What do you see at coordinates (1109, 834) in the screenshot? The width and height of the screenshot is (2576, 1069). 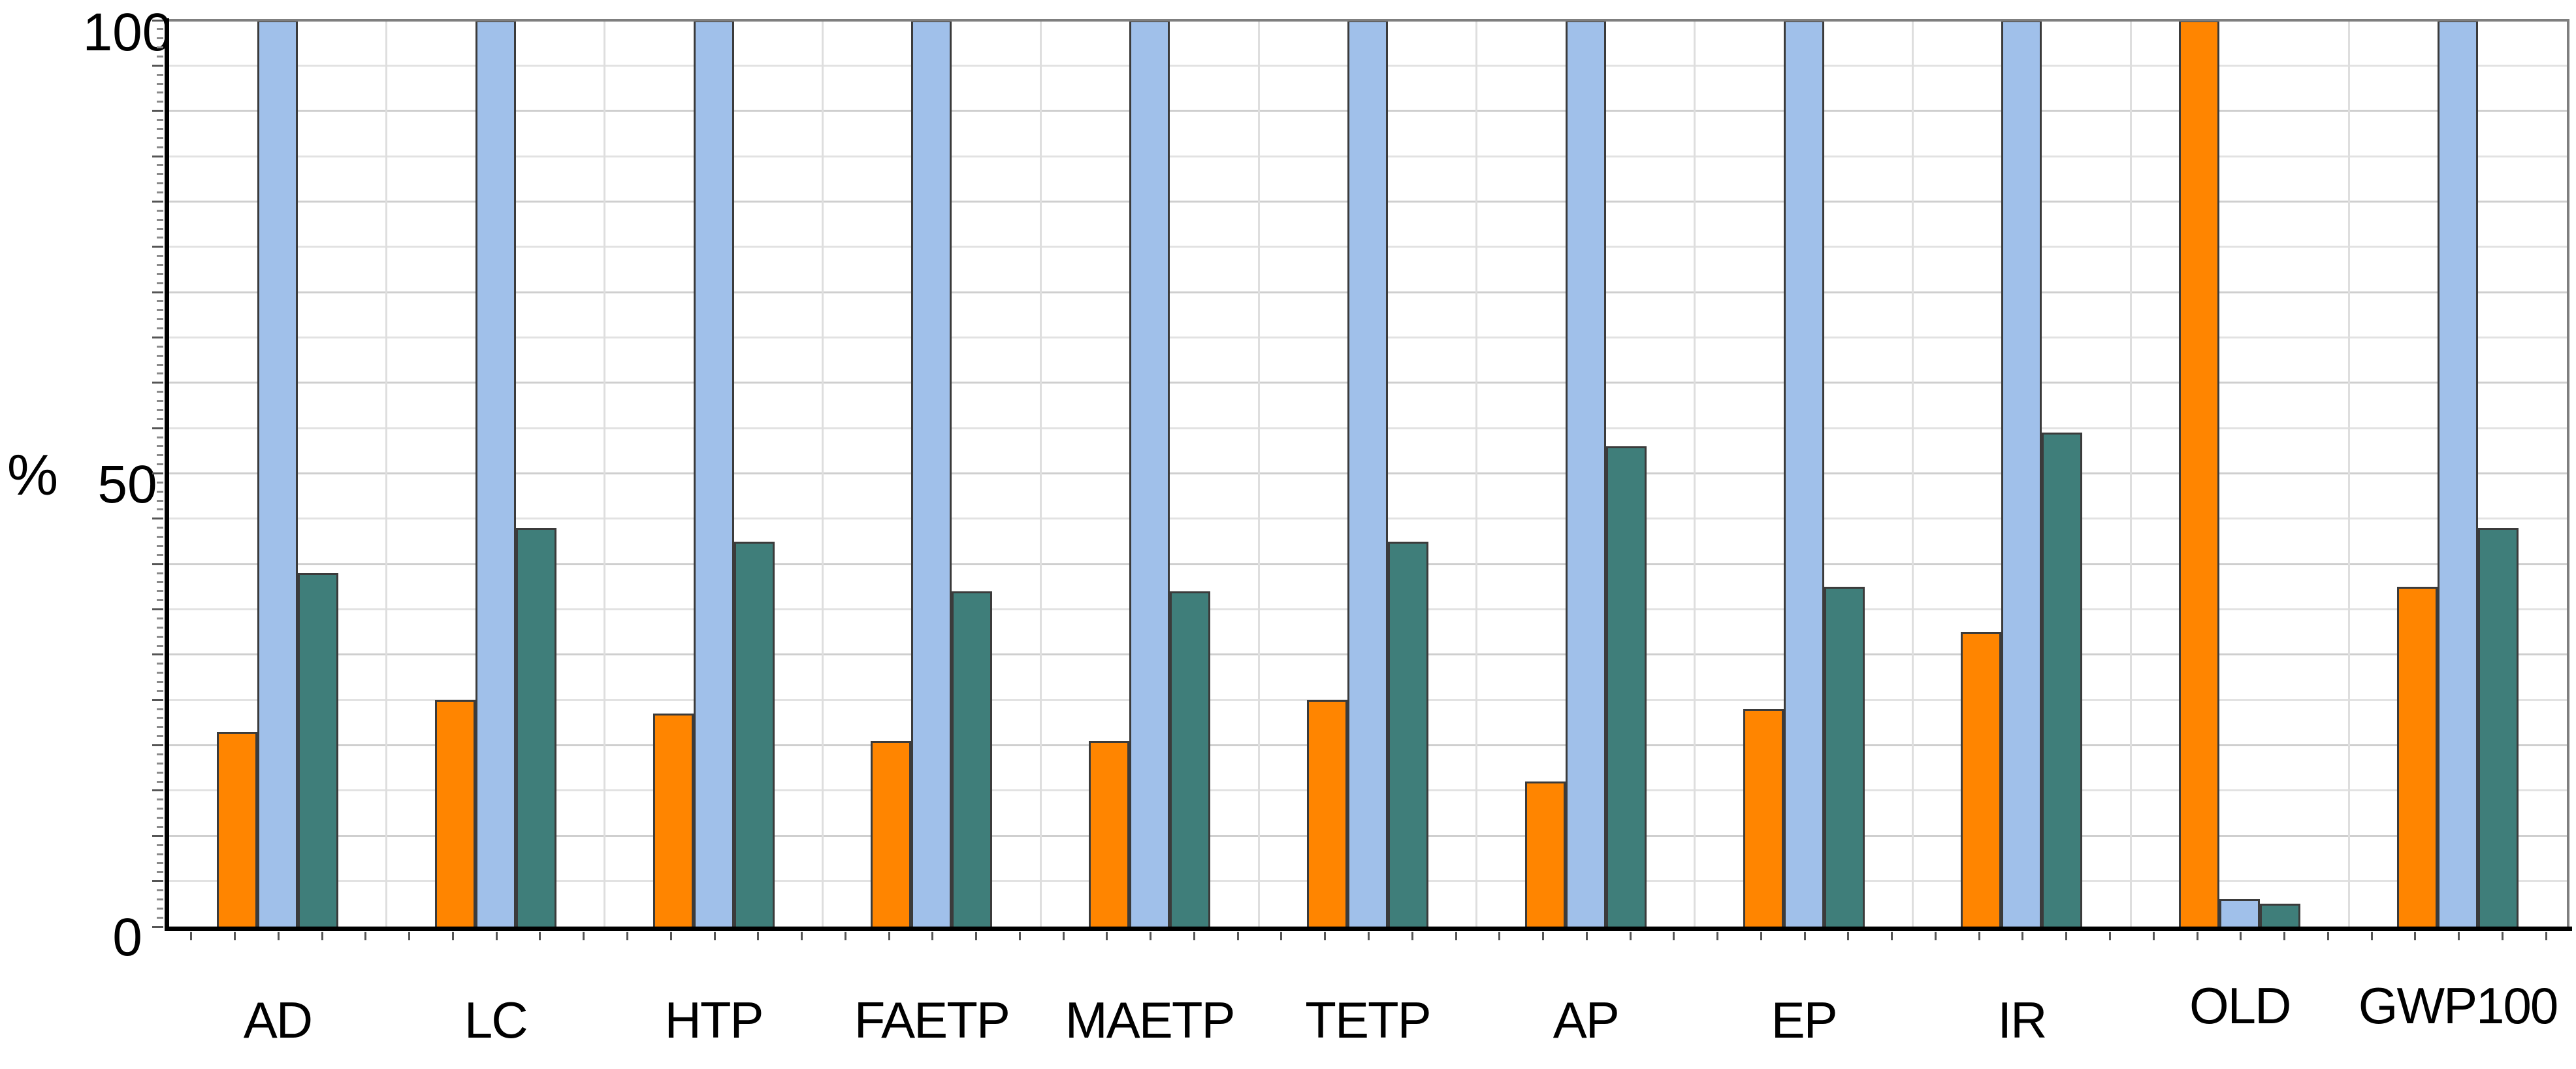 I see `bar-orange-MAETP` at bounding box center [1109, 834].